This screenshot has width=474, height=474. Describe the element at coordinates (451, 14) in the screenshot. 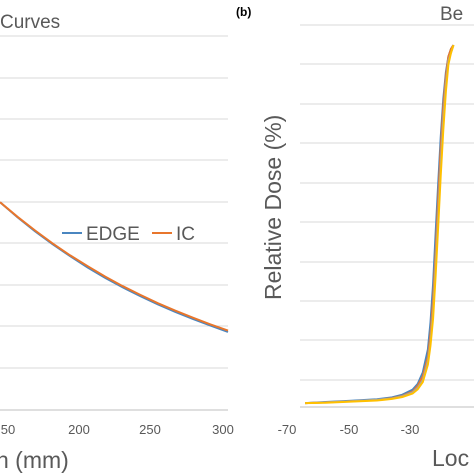

I see `panel-b-title: Be` at that location.